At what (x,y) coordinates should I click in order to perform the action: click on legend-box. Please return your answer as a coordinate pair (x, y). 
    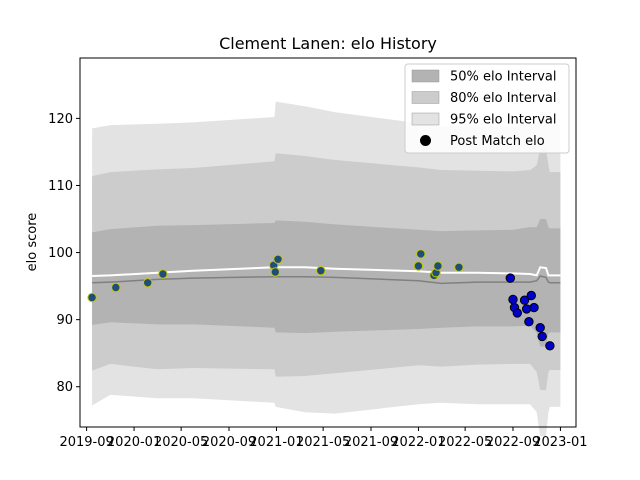
    Looking at the image, I should click on (487, 108).